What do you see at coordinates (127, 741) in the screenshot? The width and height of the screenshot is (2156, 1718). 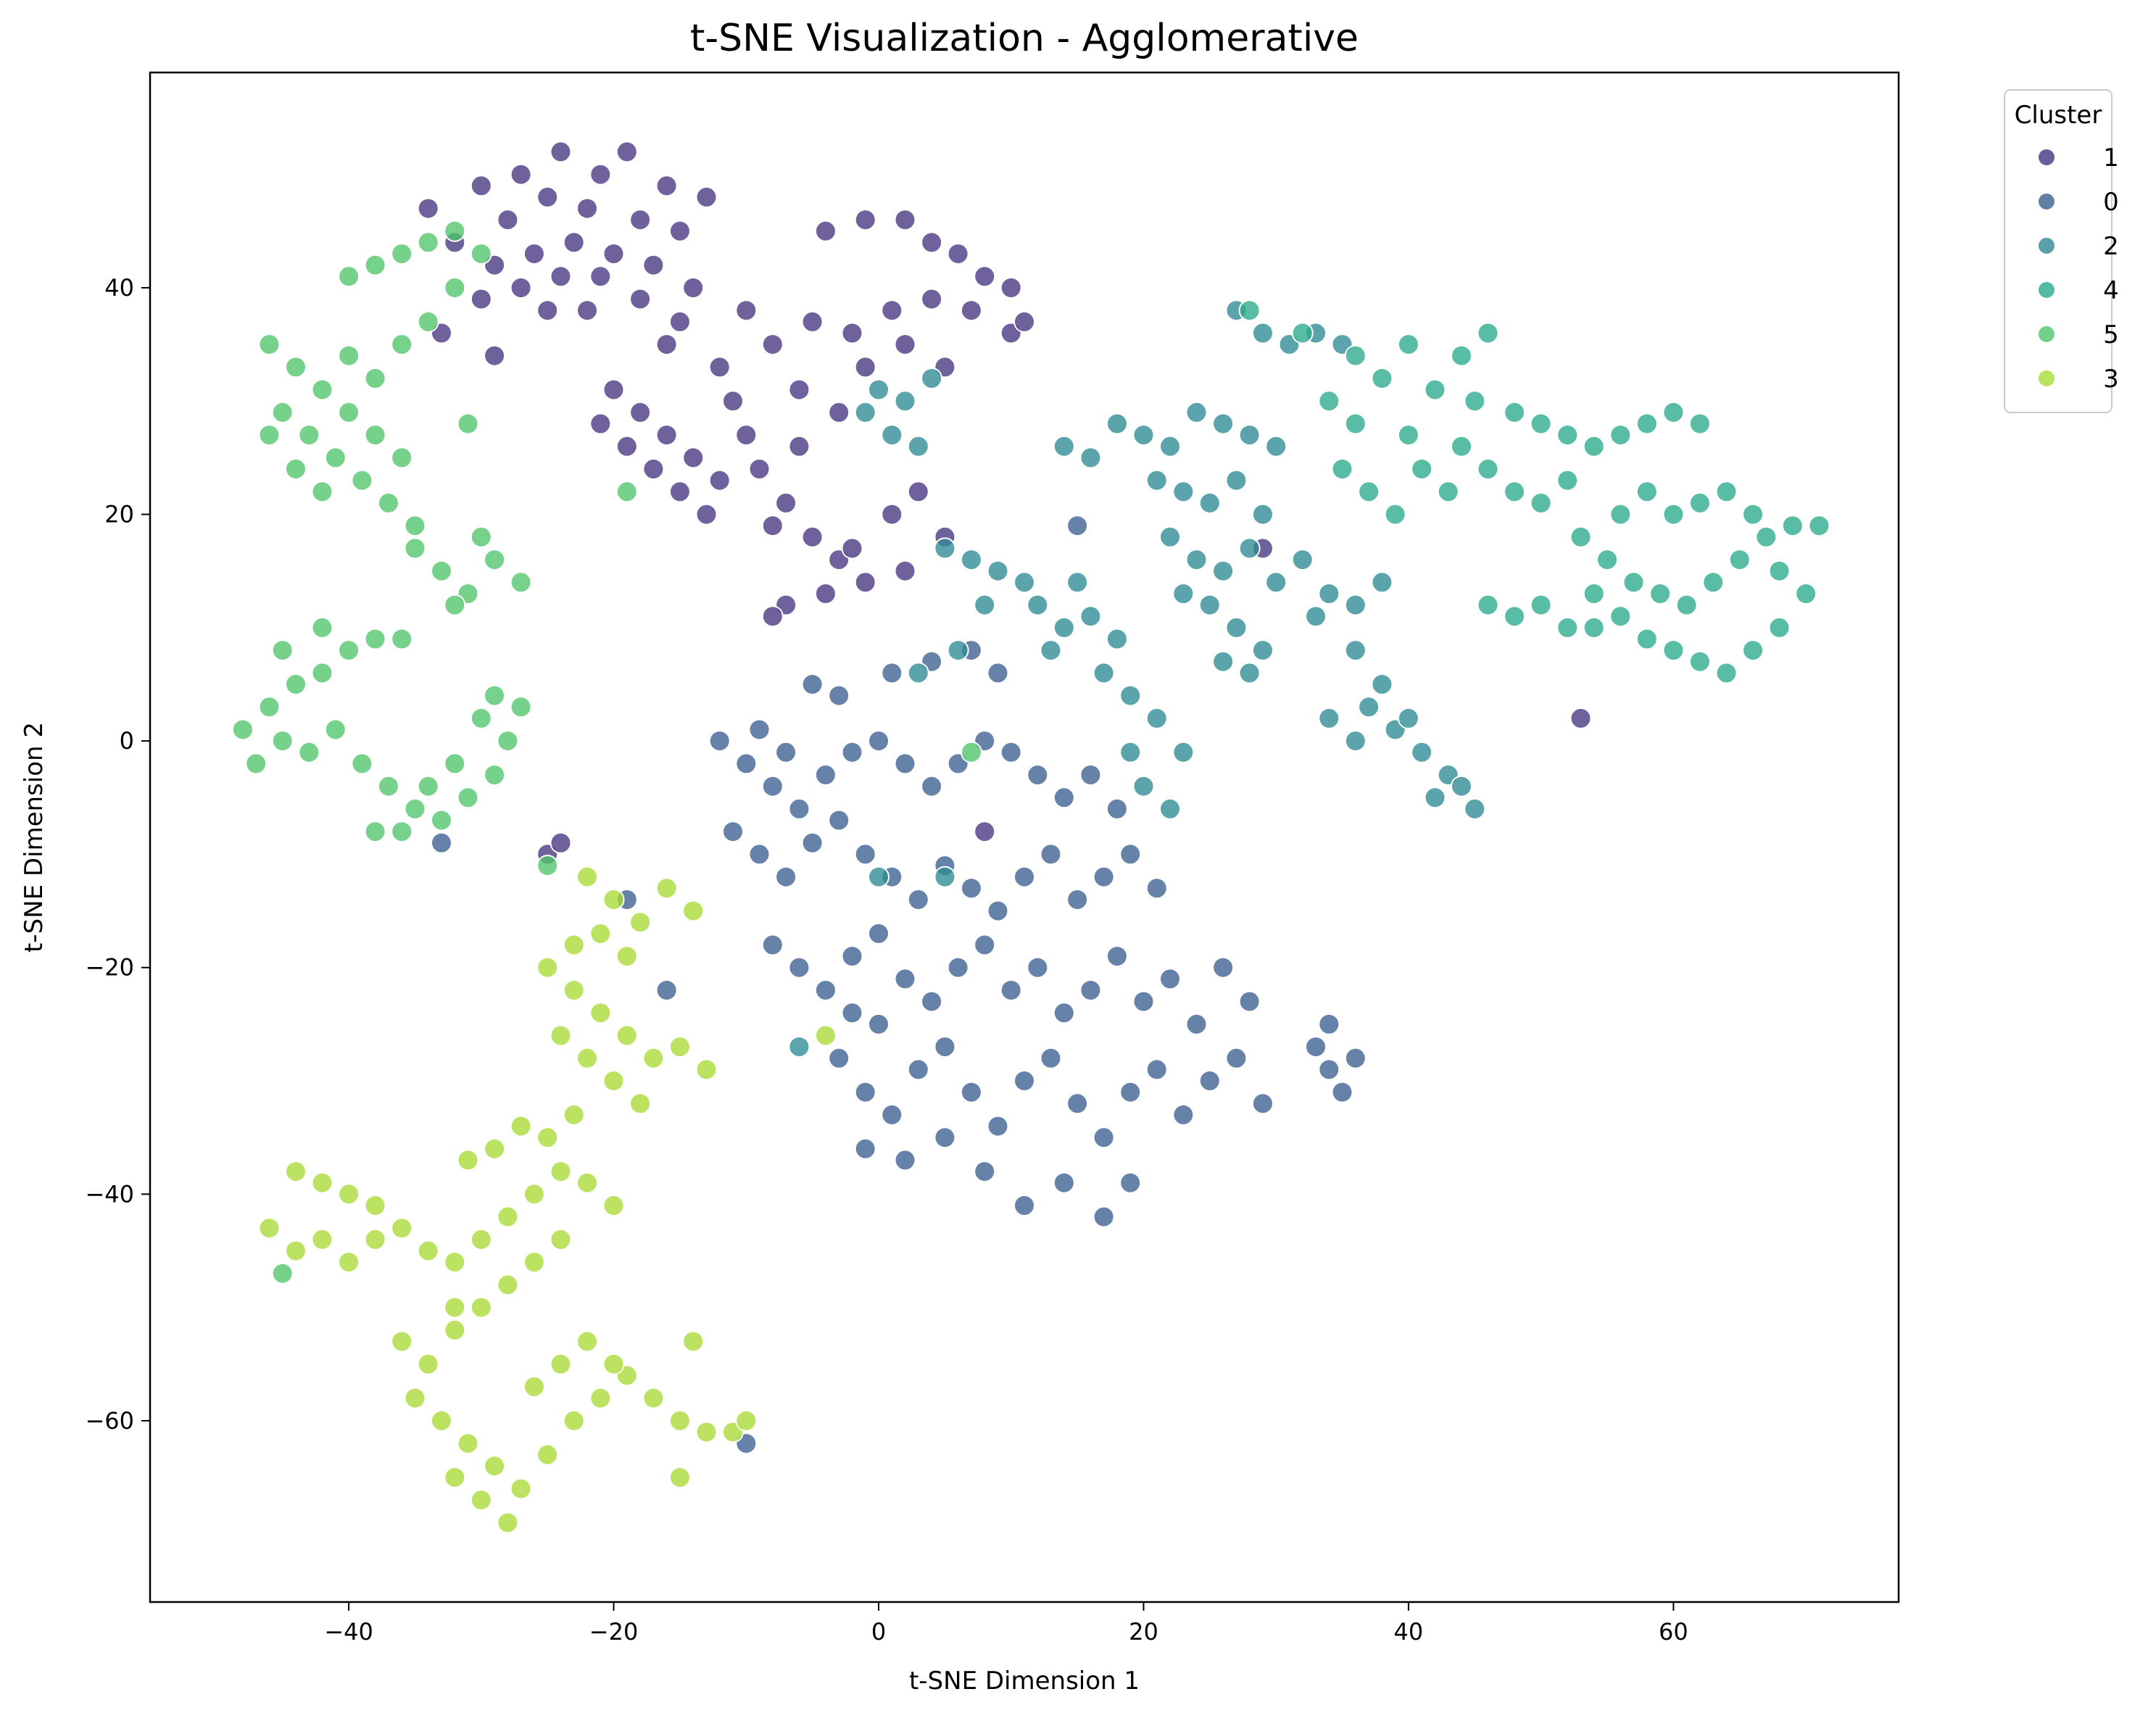 I see `y-tick-label: 0` at bounding box center [127, 741].